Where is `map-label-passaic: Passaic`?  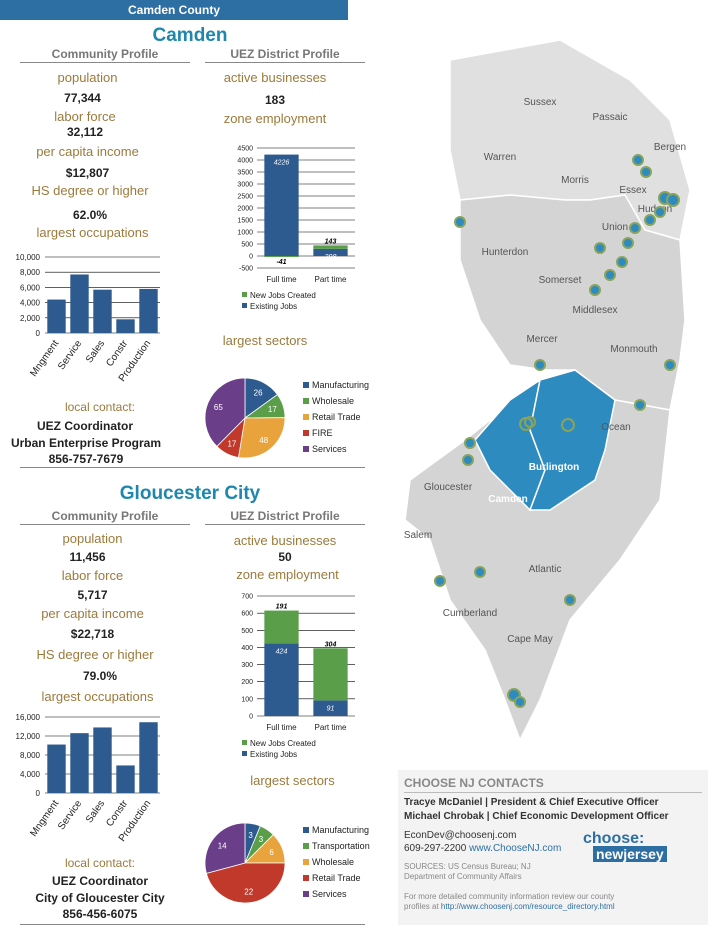 map-label-passaic: Passaic is located at coordinates (609, 117).